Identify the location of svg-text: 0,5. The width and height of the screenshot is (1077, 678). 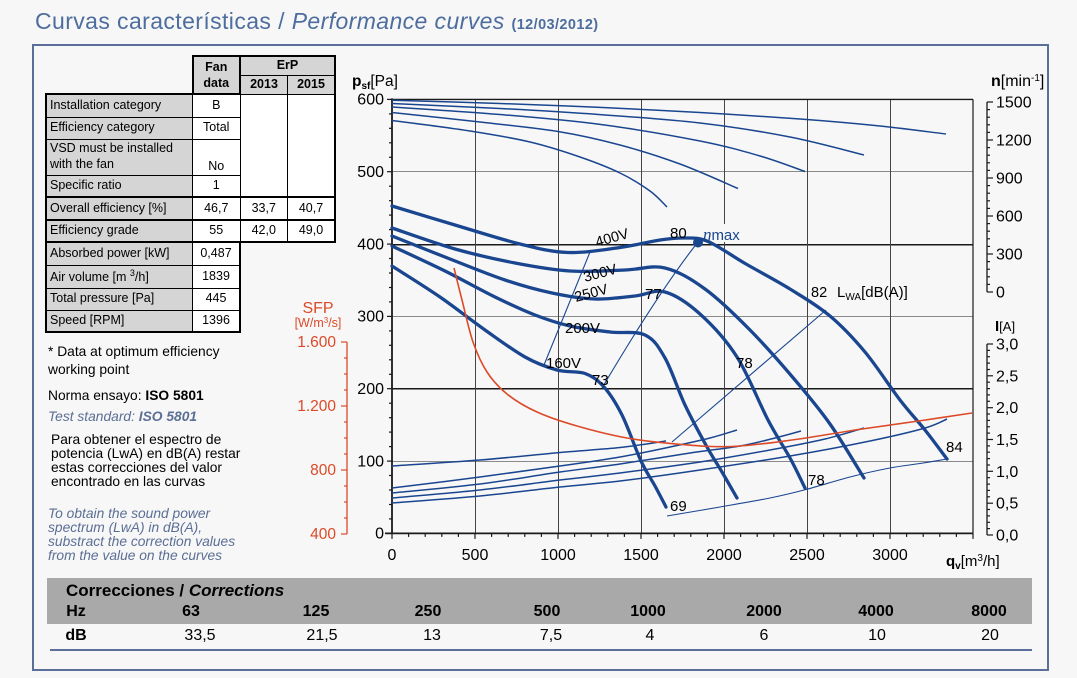
(1007, 504).